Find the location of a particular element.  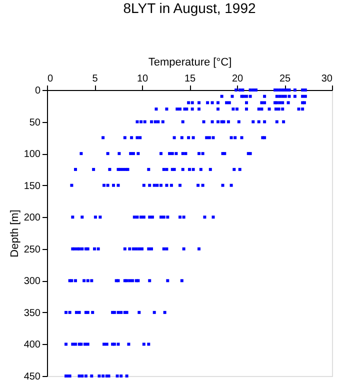

y-tick-label: 300 is located at coordinates (32, 282).